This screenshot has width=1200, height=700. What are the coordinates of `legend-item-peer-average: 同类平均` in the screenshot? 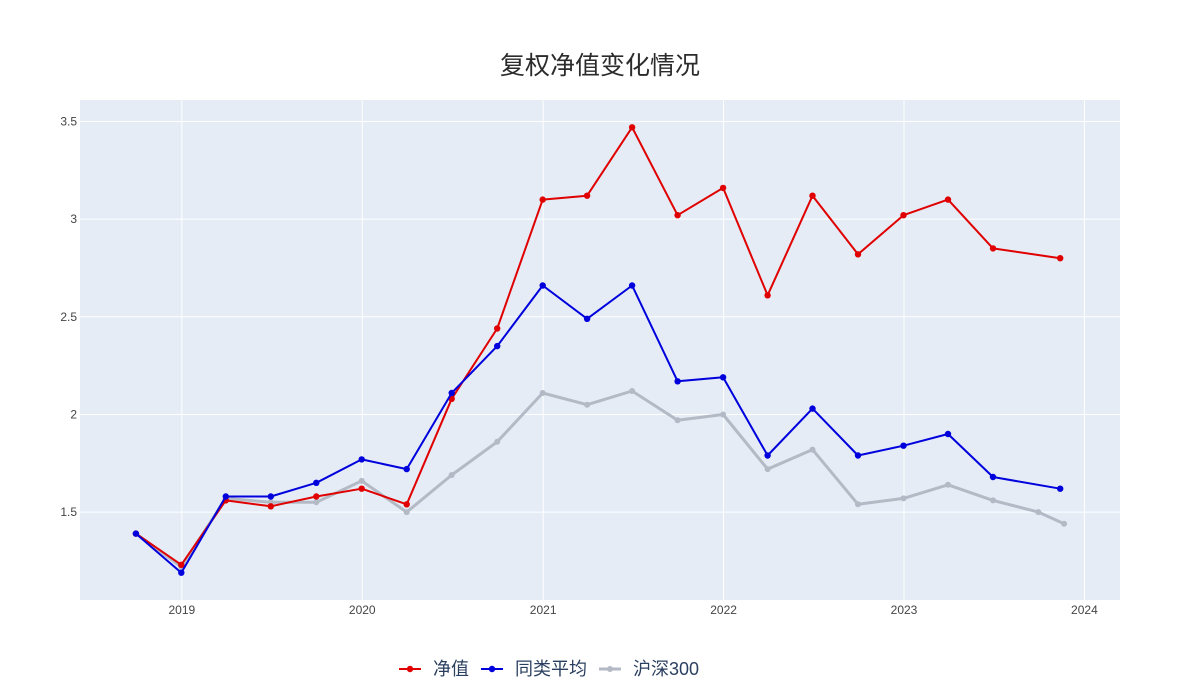 It's located at (534, 669).